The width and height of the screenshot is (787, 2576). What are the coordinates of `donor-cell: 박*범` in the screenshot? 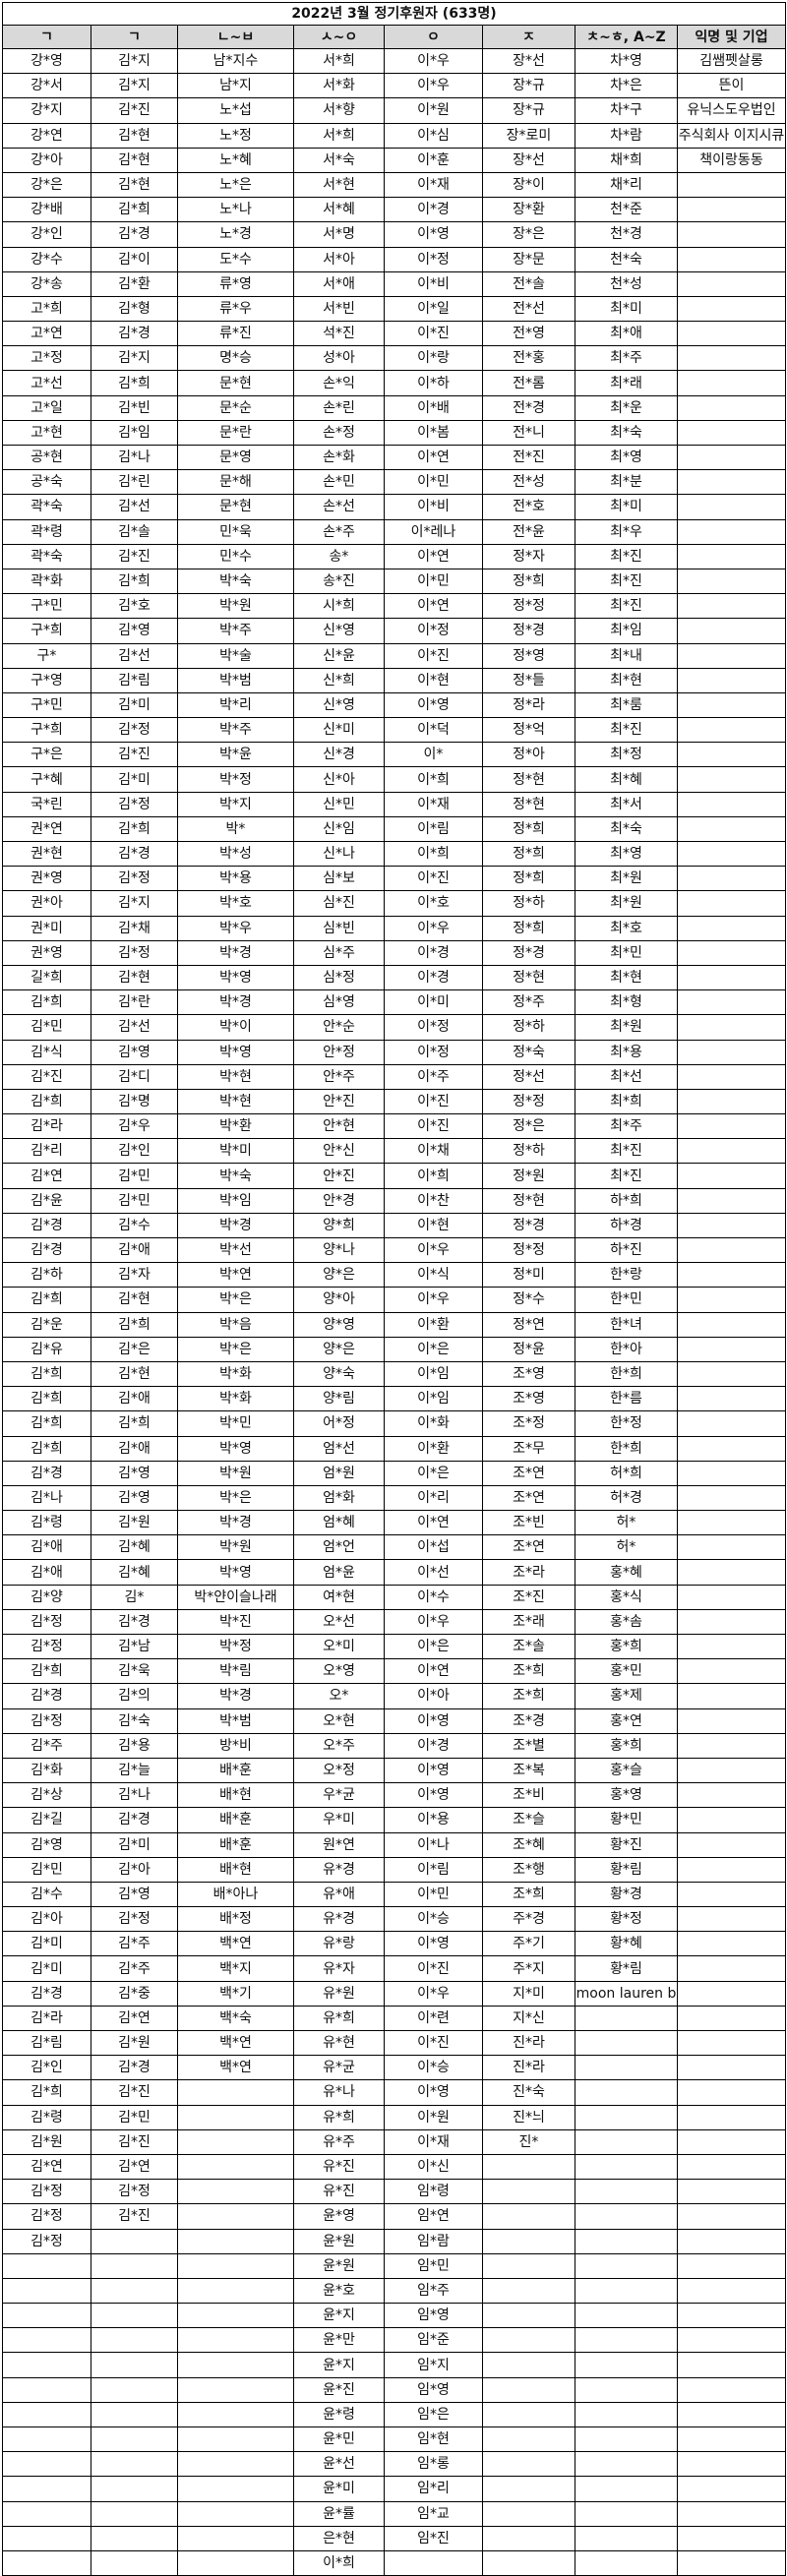 It's located at (236, 1720).